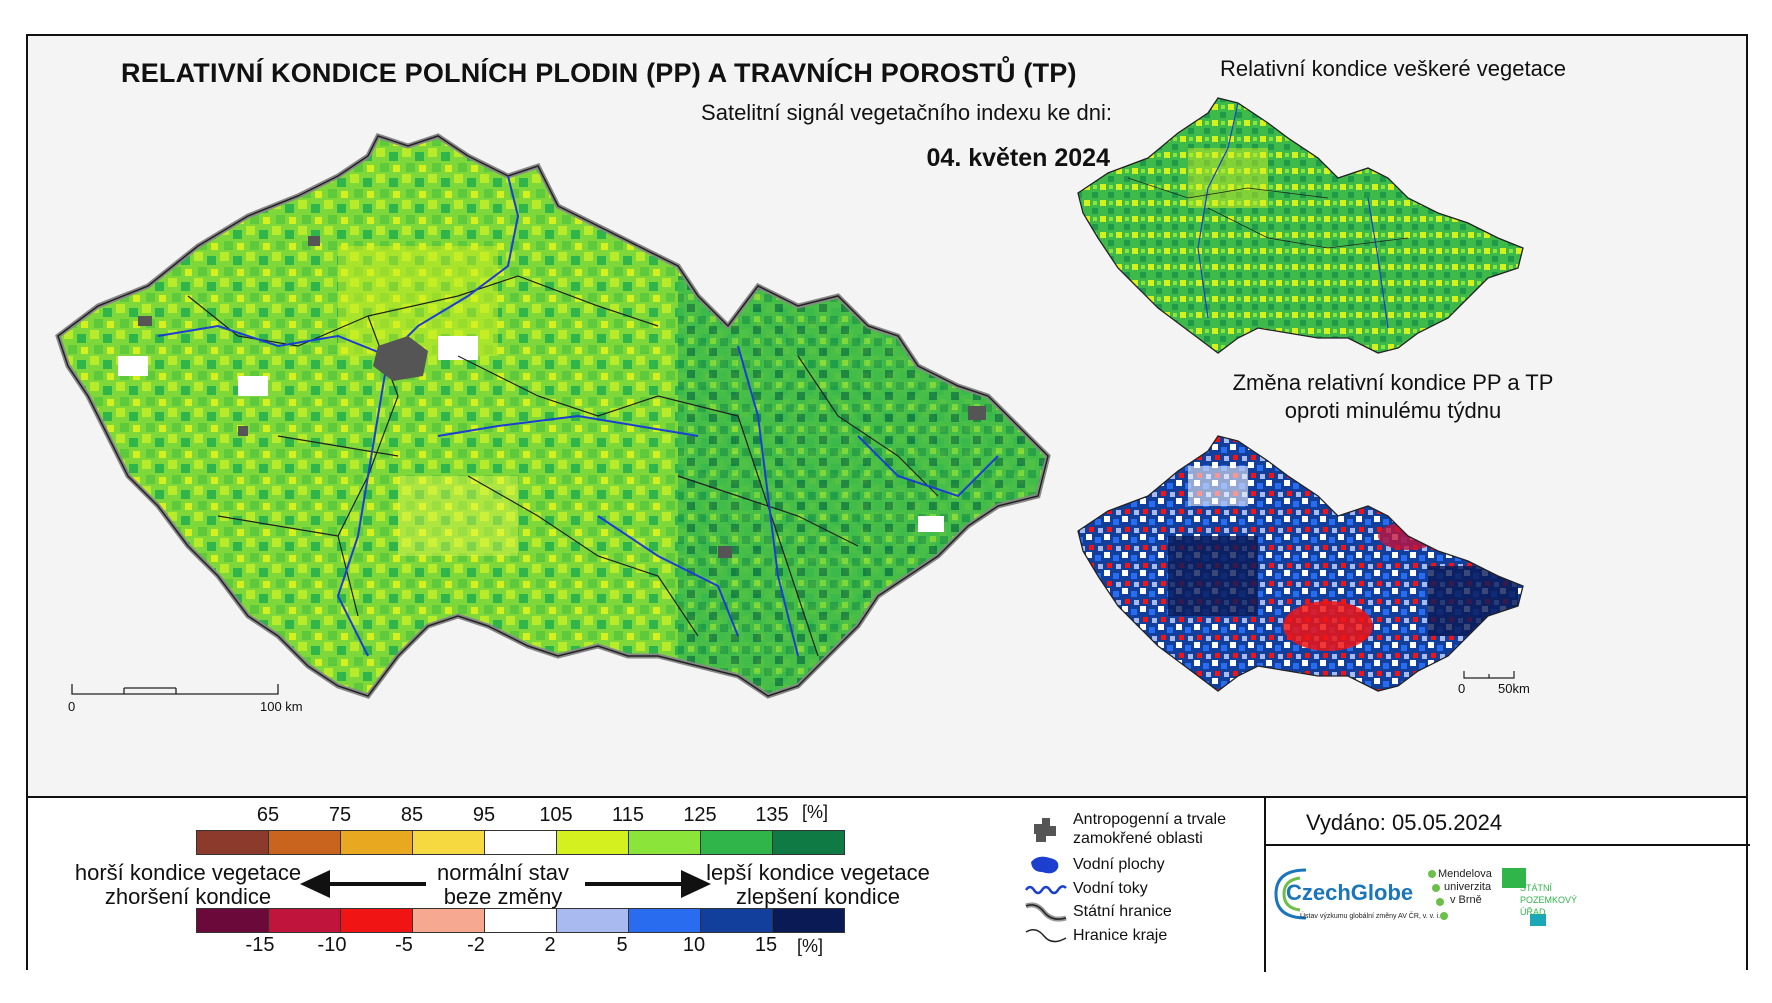  Describe the element at coordinates (1393, 410) in the screenshot. I see `inset-bottom-title-line2: oproti minulému týdnu` at that location.